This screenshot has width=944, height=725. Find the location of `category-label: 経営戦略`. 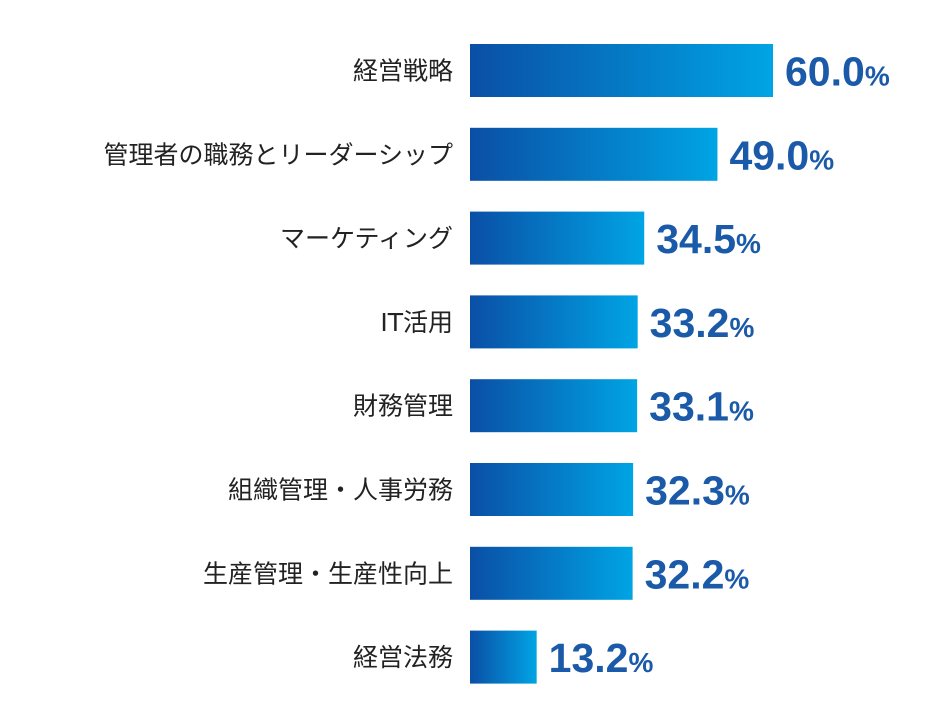

category-label: 経営戦略 is located at coordinates (403, 71).